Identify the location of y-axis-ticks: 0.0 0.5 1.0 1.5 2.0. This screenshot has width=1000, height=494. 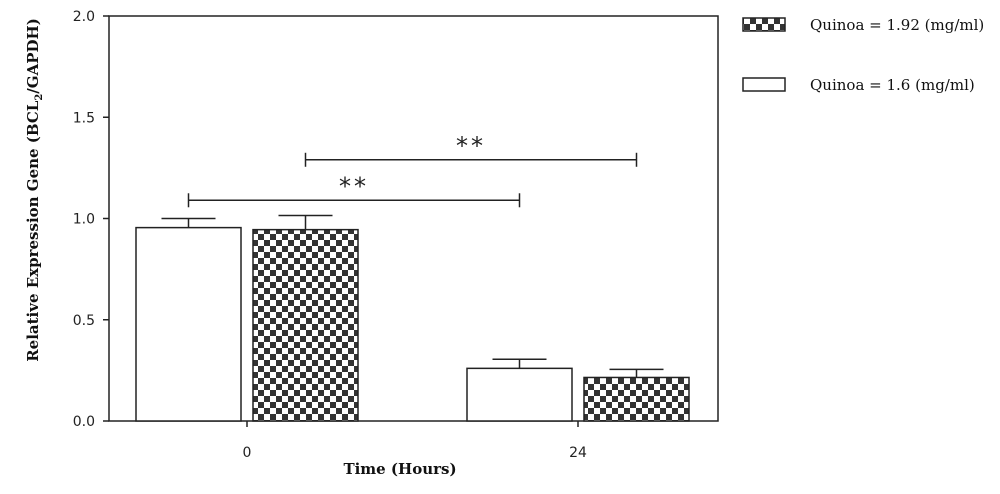
(91, 219).